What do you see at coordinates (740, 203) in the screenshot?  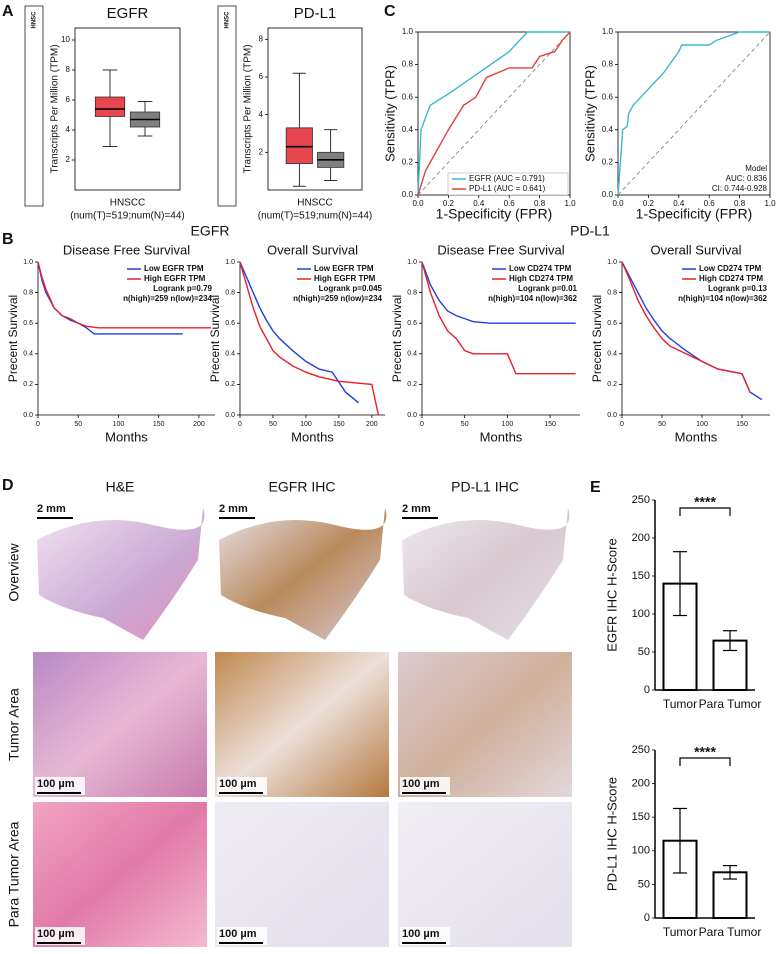 I see `x-tick-label: 0.8` at bounding box center [740, 203].